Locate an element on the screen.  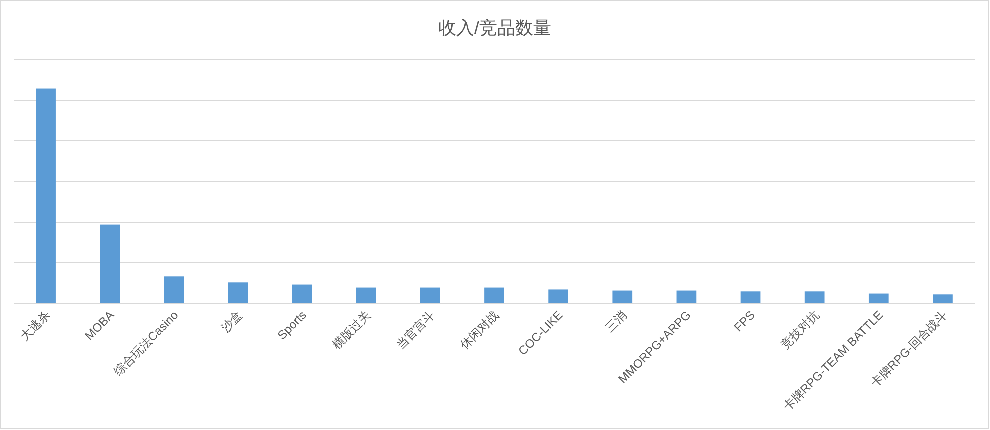
chart-title: 收入/竞品数量 is located at coordinates (495, 28).